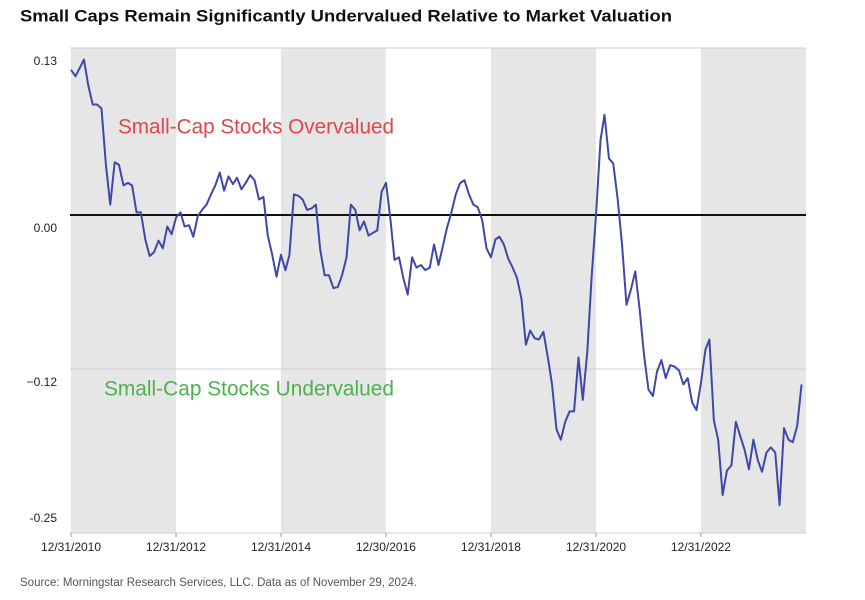 This screenshot has width=865, height=600. I want to click on y-tick-label: -0.25, so click(44, 518).